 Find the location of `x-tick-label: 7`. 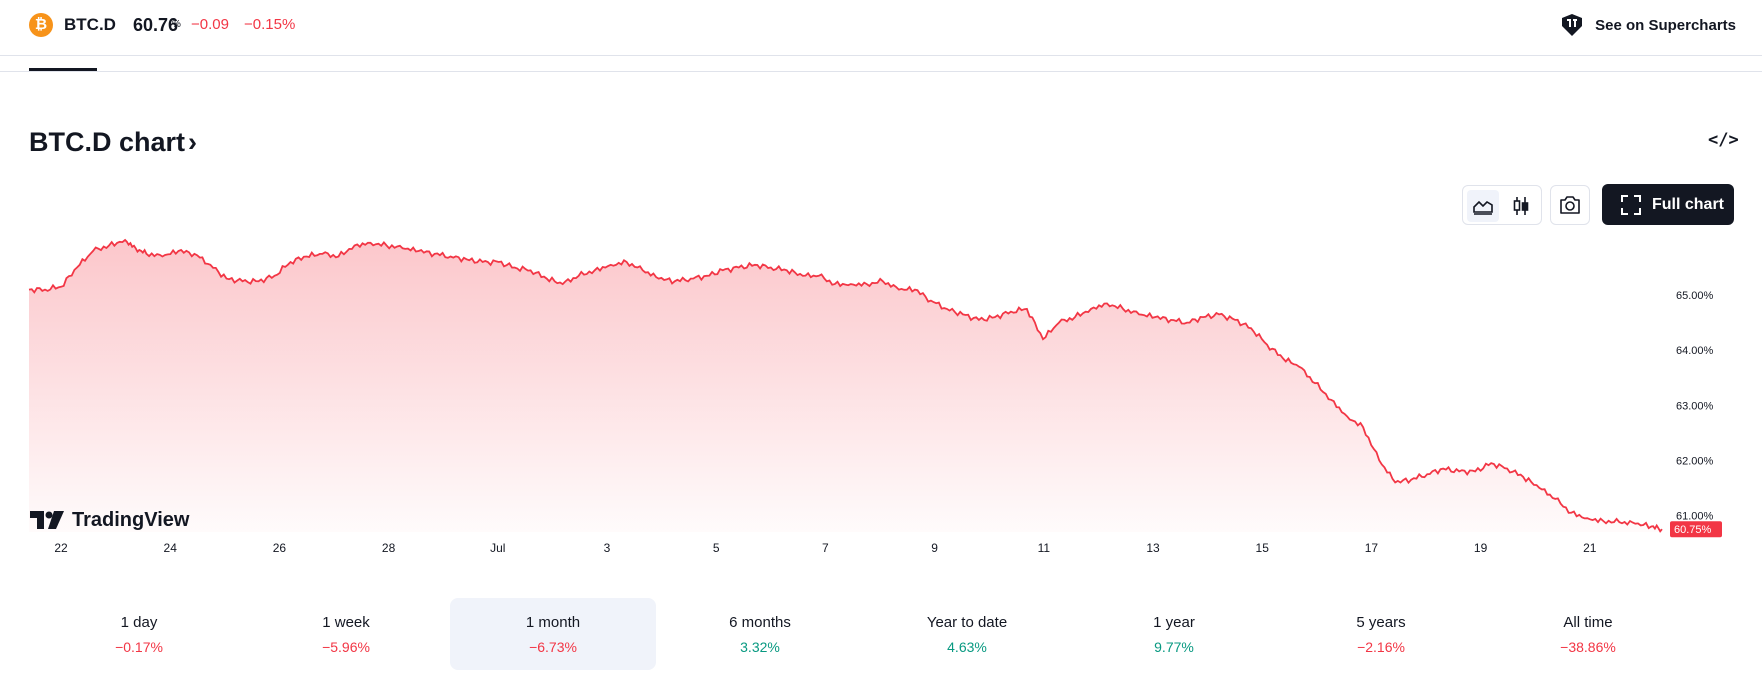

x-tick-label: 7 is located at coordinates (825, 548).